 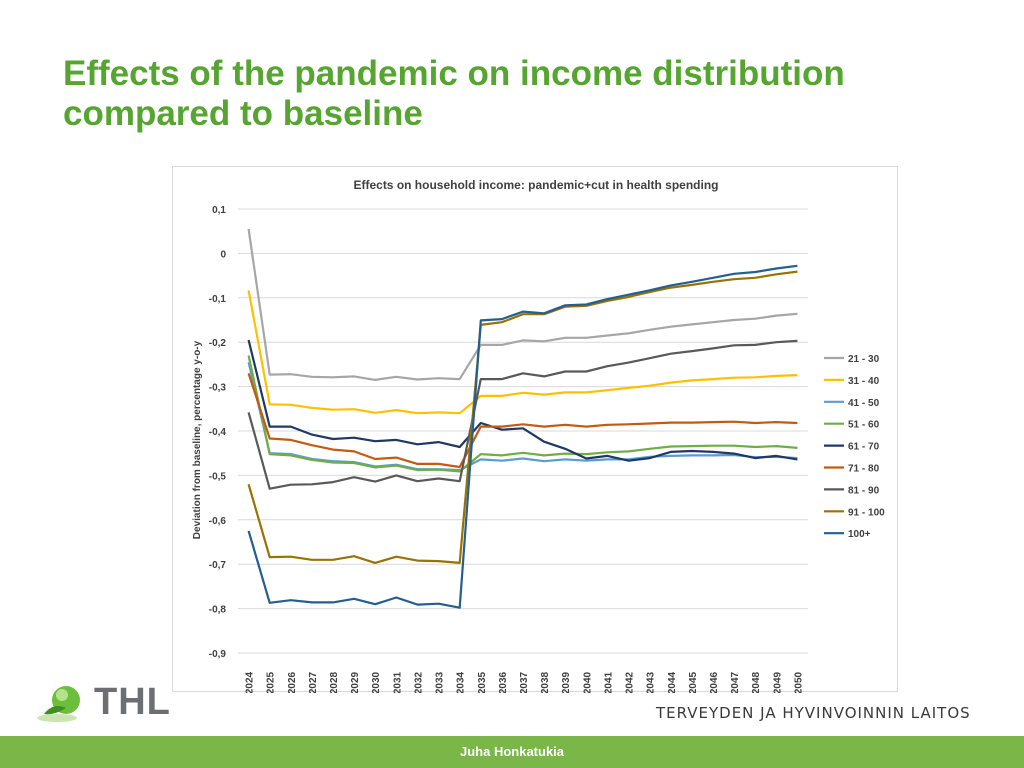 What do you see at coordinates (777, 682) in the screenshot?
I see `x-tick-label: 2049` at bounding box center [777, 682].